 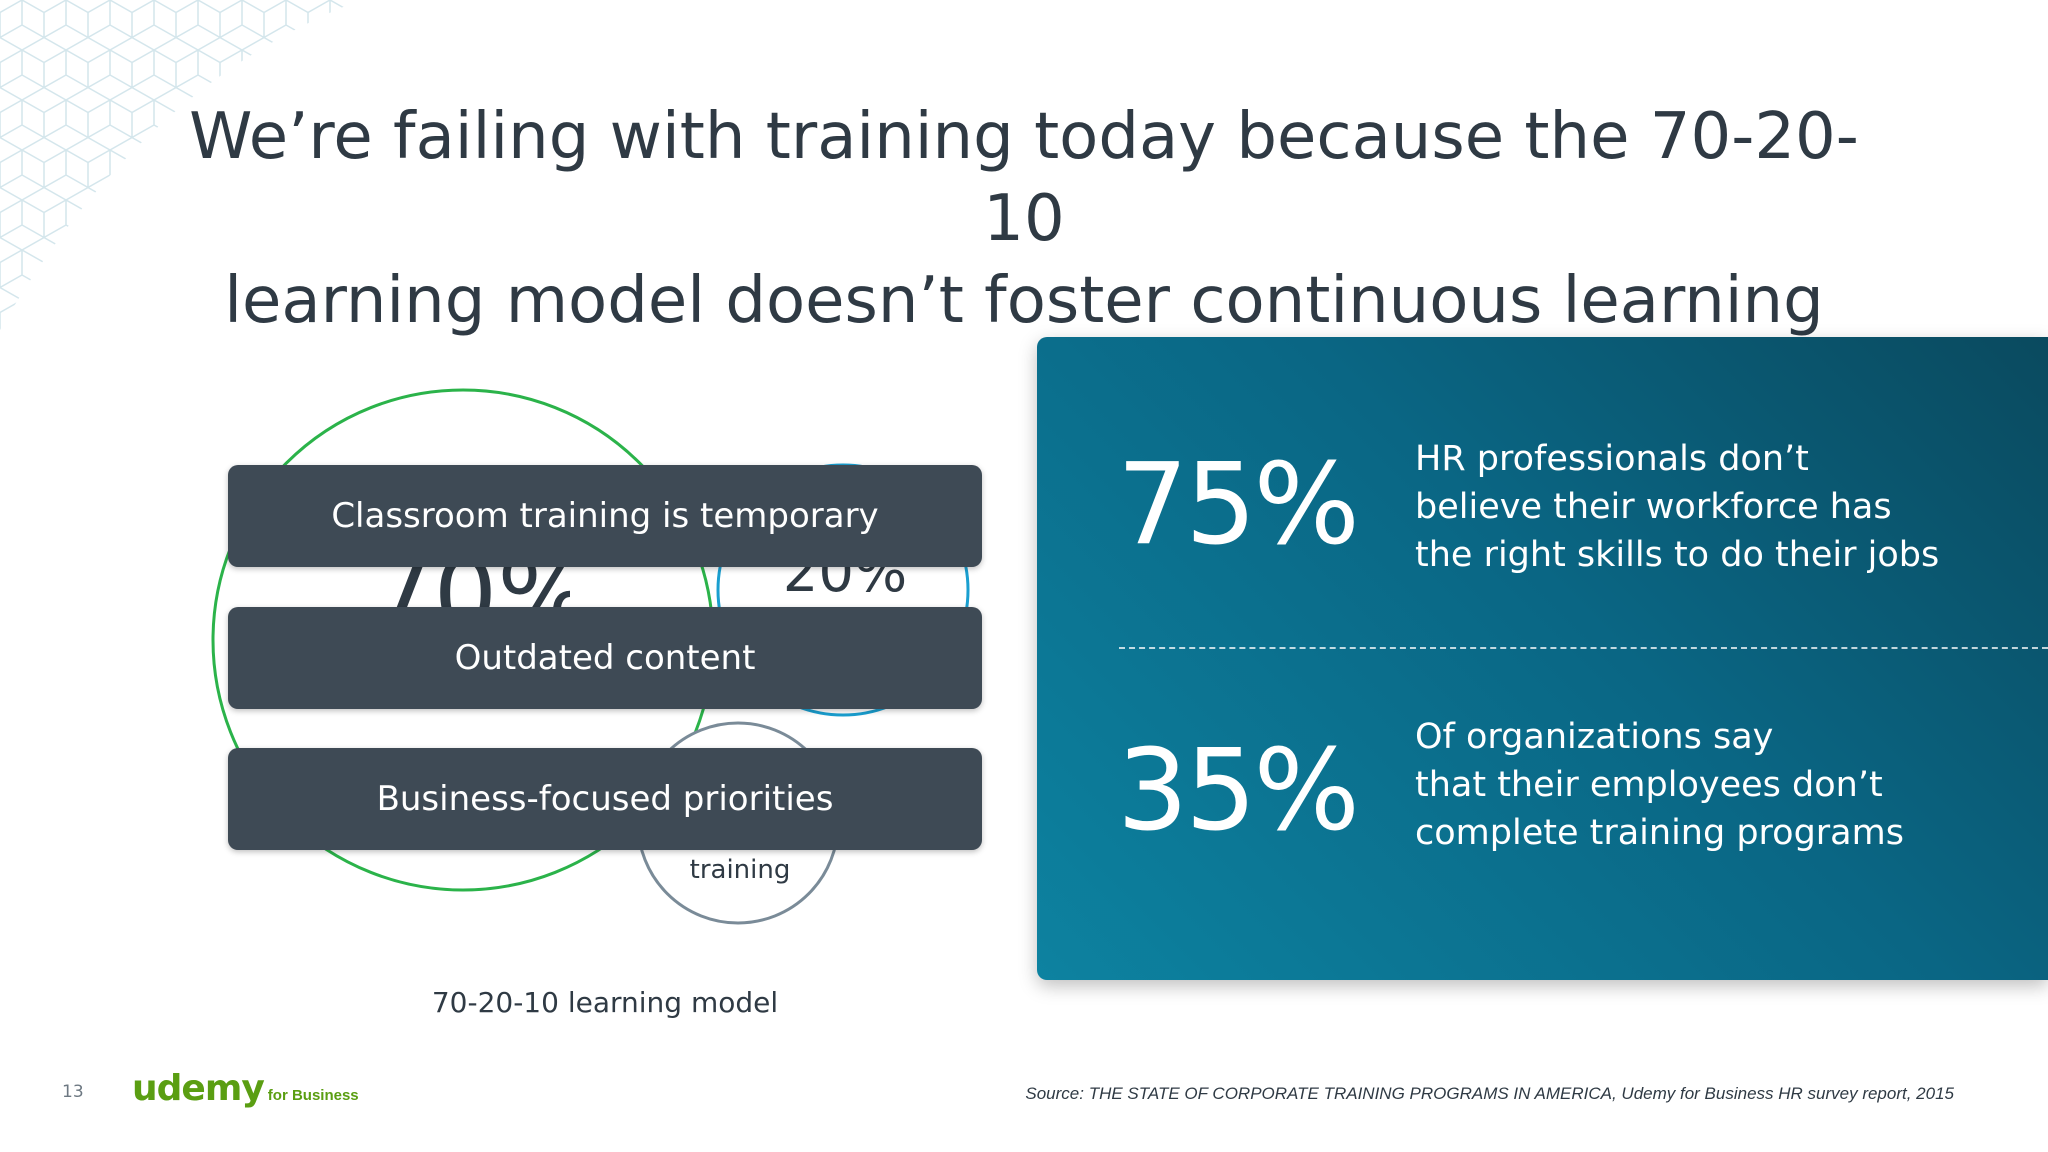 I want to click on bar-label: Classroom training is temporary, so click(x=605, y=516).